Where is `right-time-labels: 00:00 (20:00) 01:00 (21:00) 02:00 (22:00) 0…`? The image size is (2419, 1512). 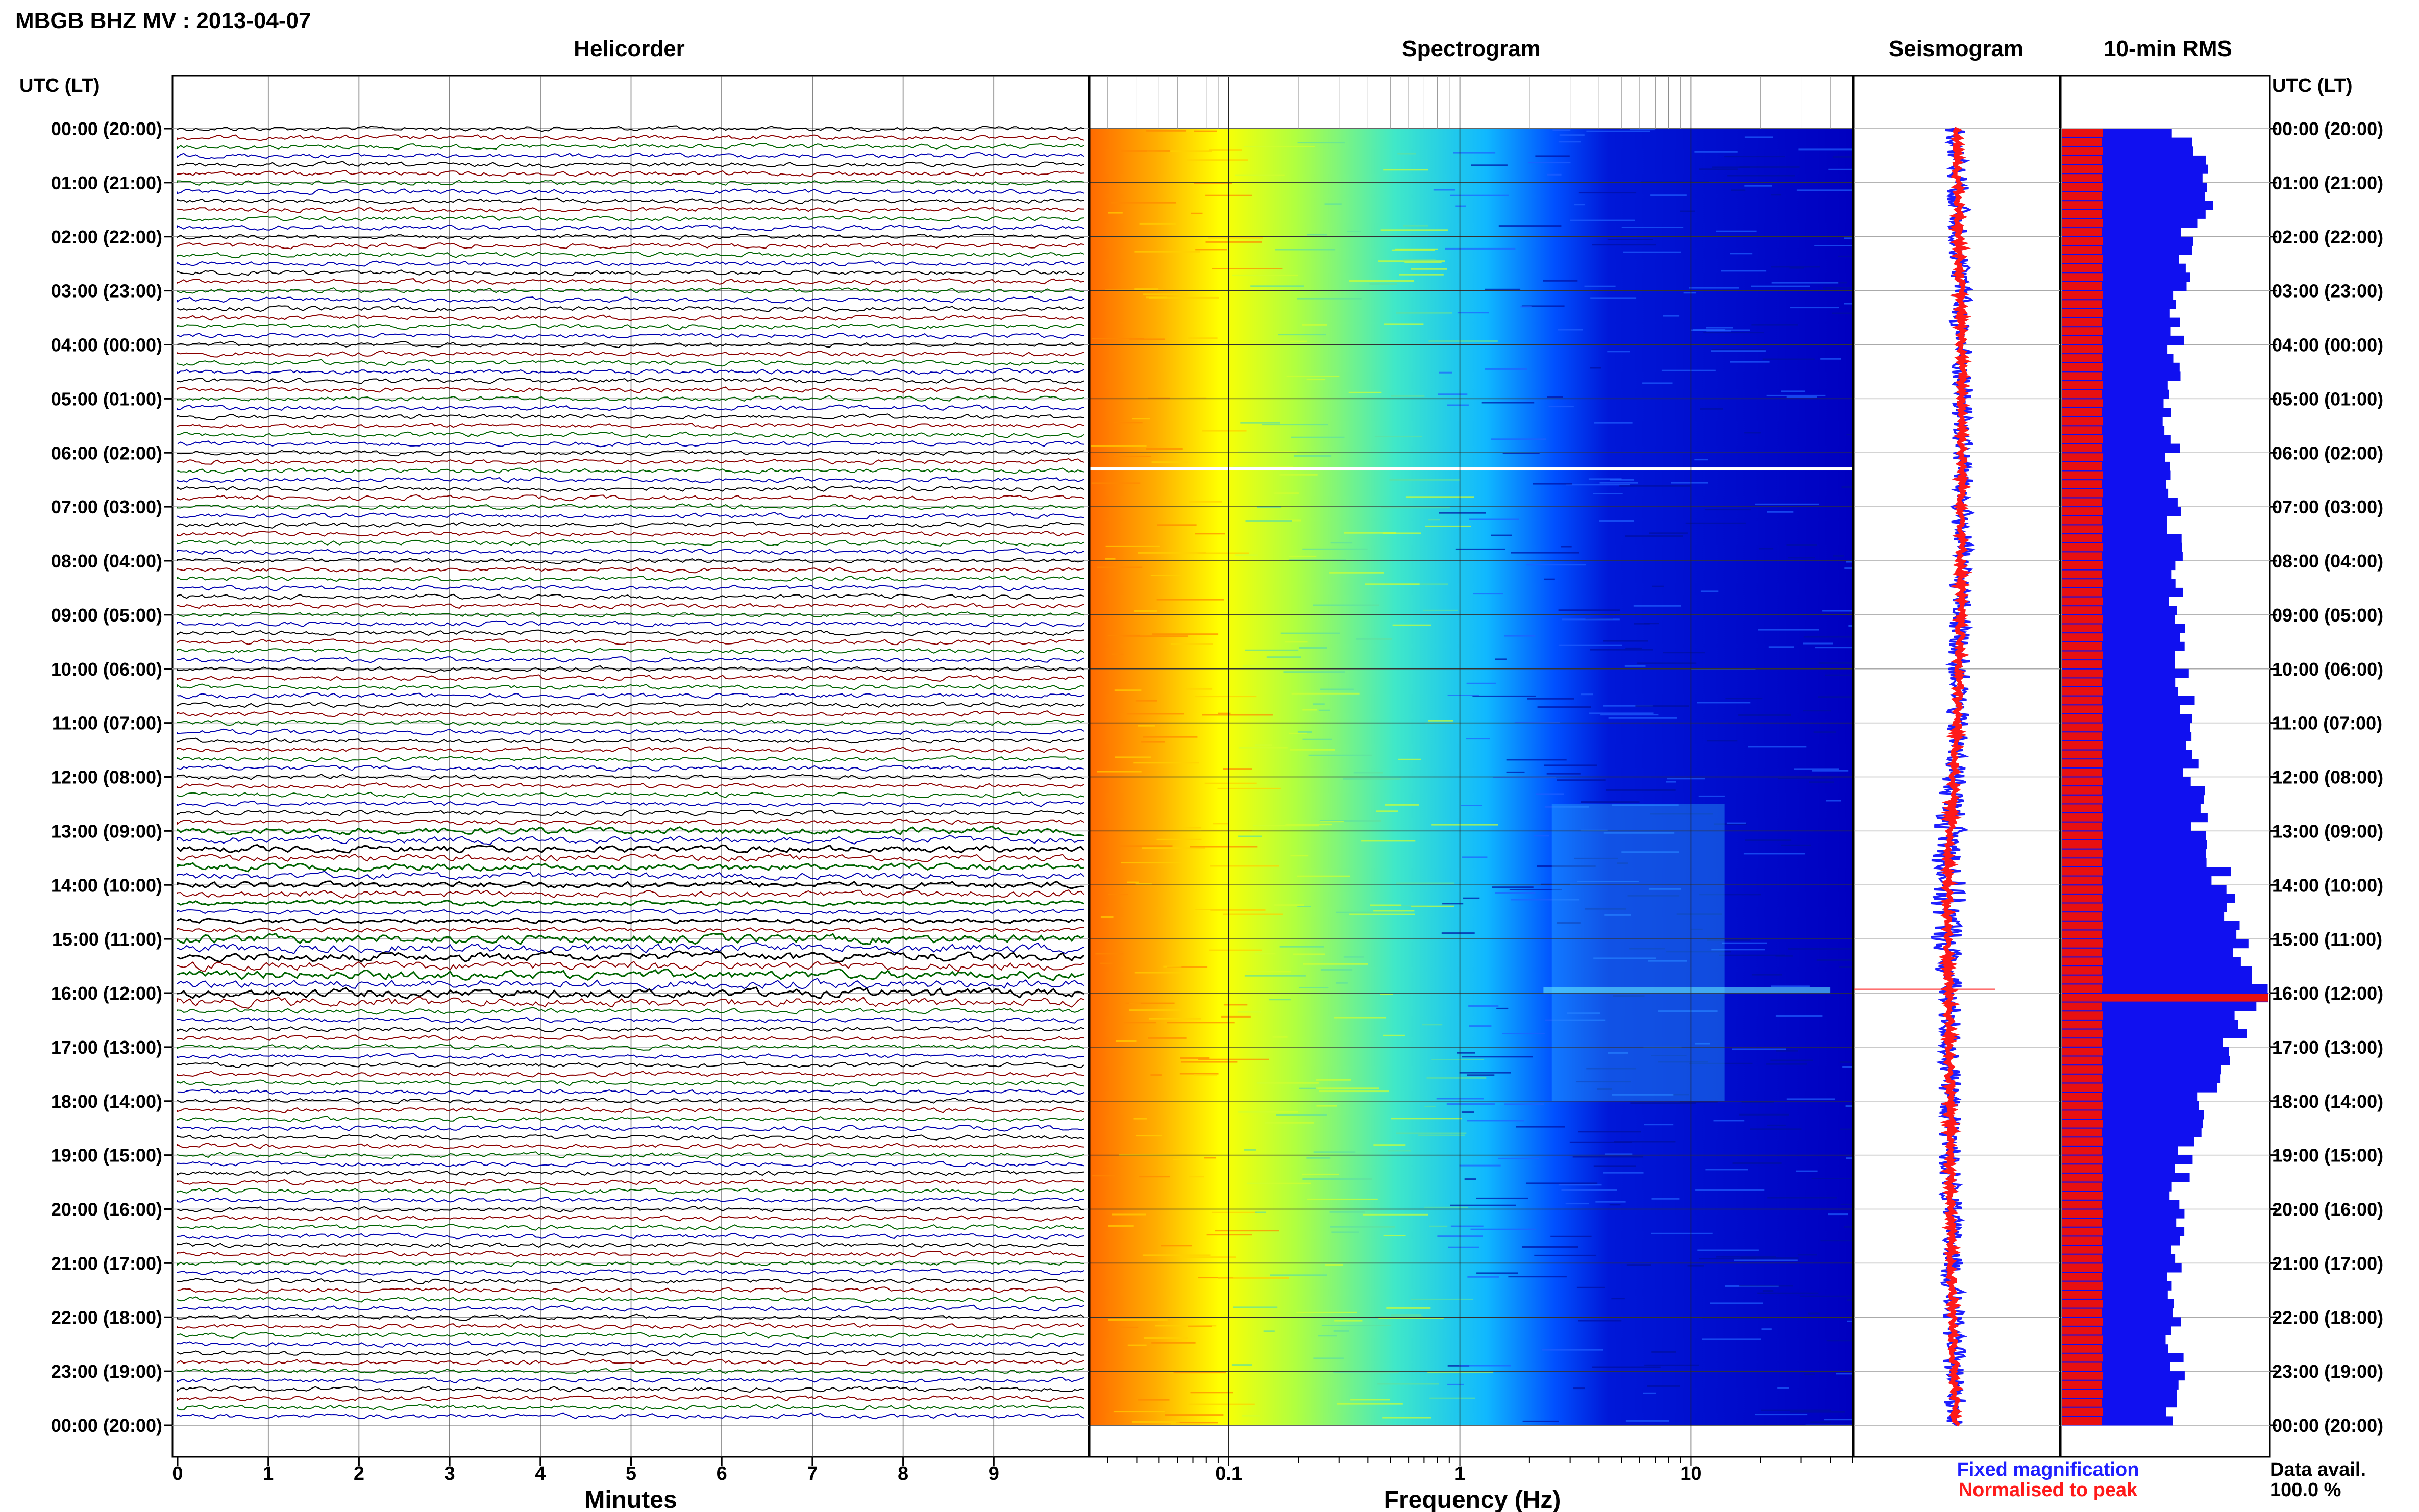 right-time-labels: 00:00 (20:00) 01:00 (21:00) 02:00 (22:00) 0… is located at coordinates (2326, 777).